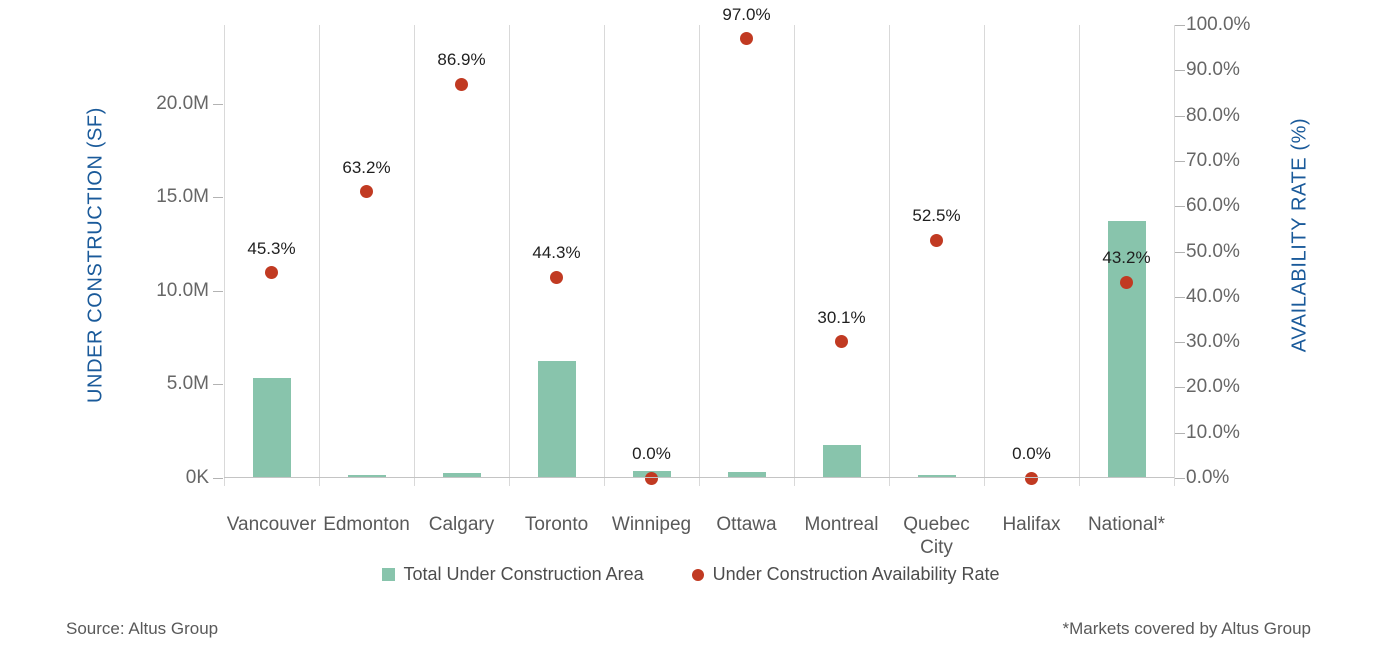  Describe the element at coordinates (461, 60) in the screenshot. I see `rate-label-calgary: 86.9%` at that location.